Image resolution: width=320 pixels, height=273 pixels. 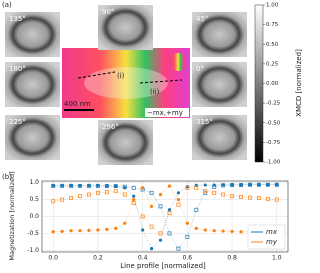 What do you see at coordinates (33, 250) in the screenshot?
I see `y-tick-label: -1.0` at bounding box center [33, 250].